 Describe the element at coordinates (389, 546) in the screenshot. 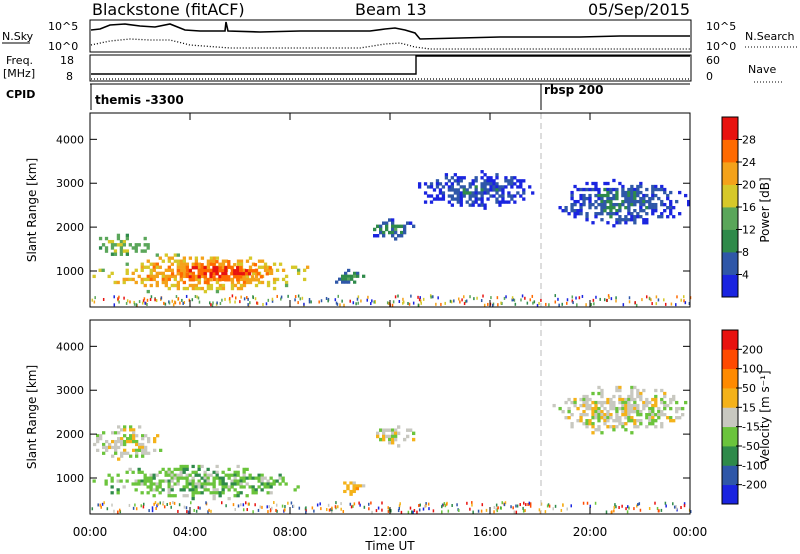

I see `time-xlabel: Time UT` at that location.